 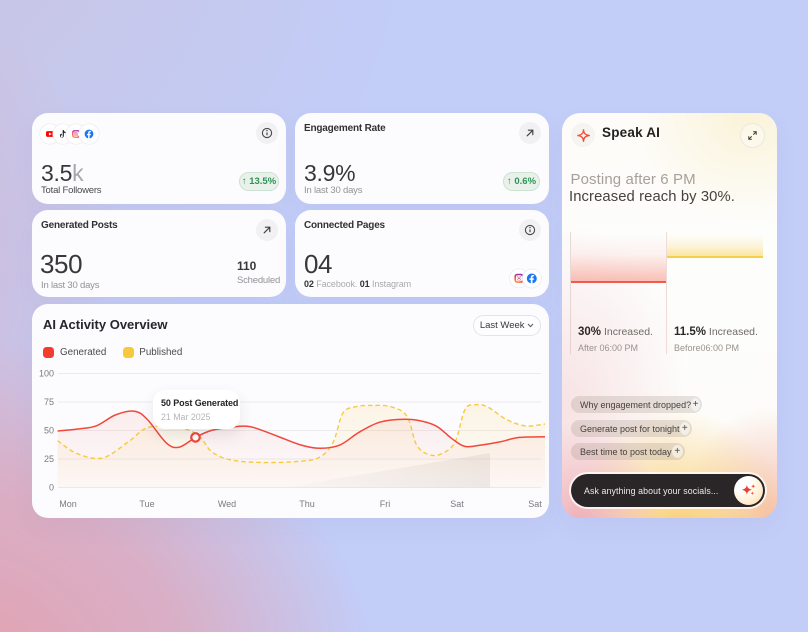 I want to click on svg-text: Fri, so click(x=385, y=504).